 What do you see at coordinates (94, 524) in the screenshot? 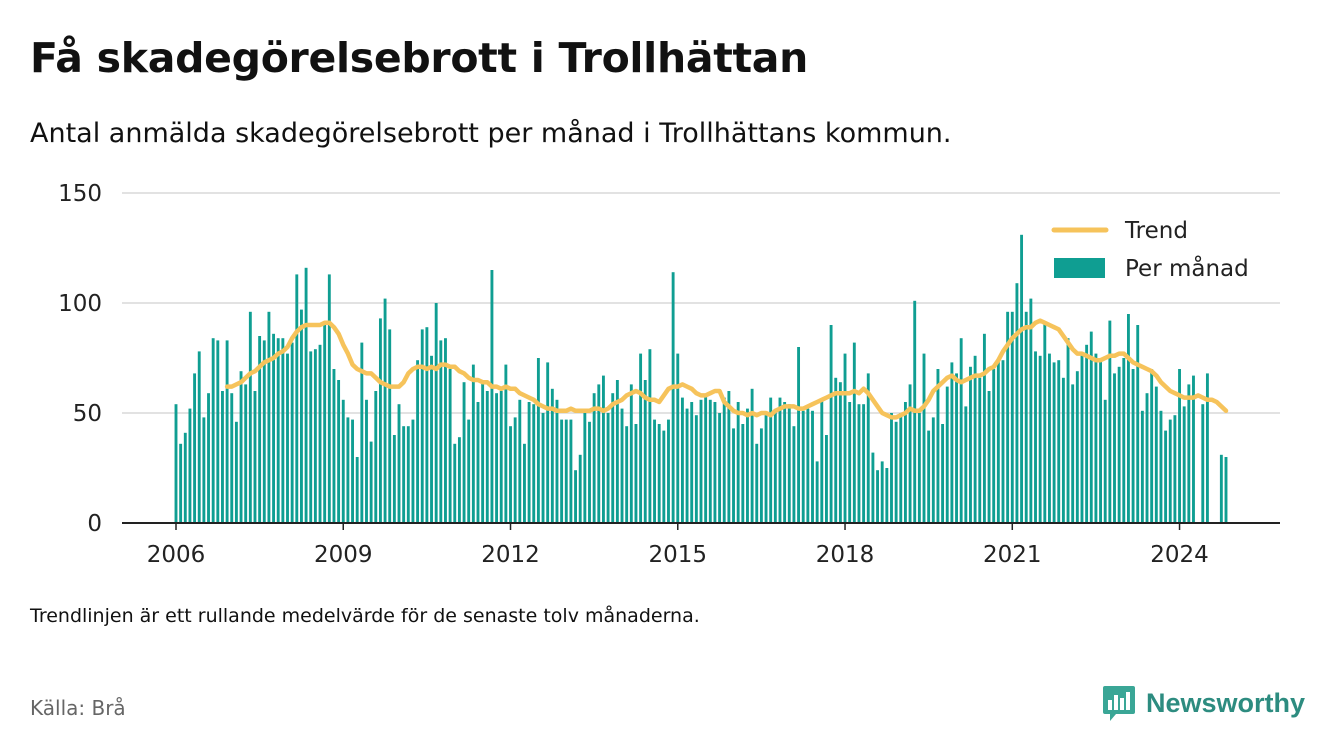
I see `y-tick-label: 0` at bounding box center [94, 524].